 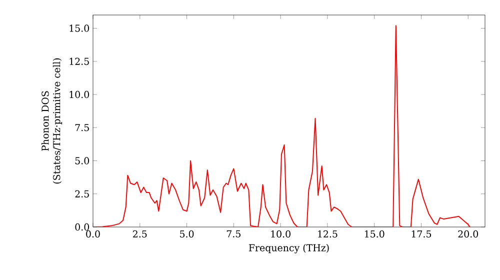 I want to click on y-tick-label: 15.0, so click(x=80, y=28).